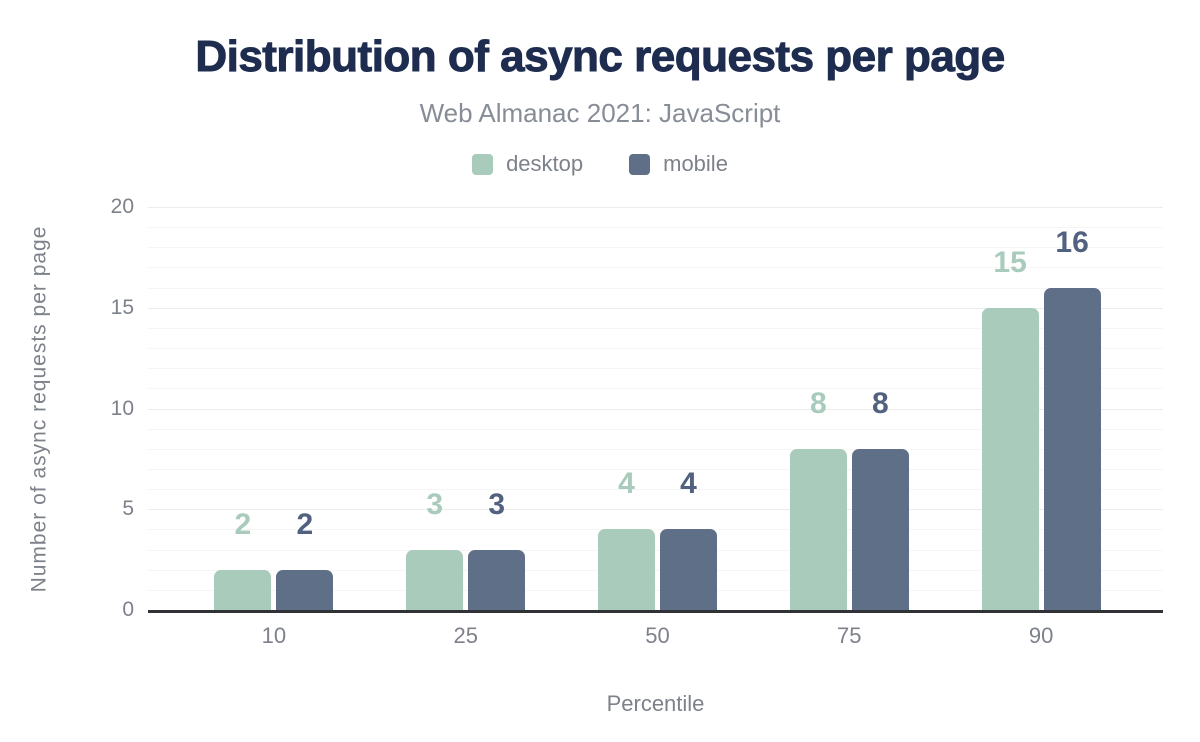  What do you see at coordinates (483, 164) in the screenshot?
I see `desktop-swatch-icon` at bounding box center [483, 164].